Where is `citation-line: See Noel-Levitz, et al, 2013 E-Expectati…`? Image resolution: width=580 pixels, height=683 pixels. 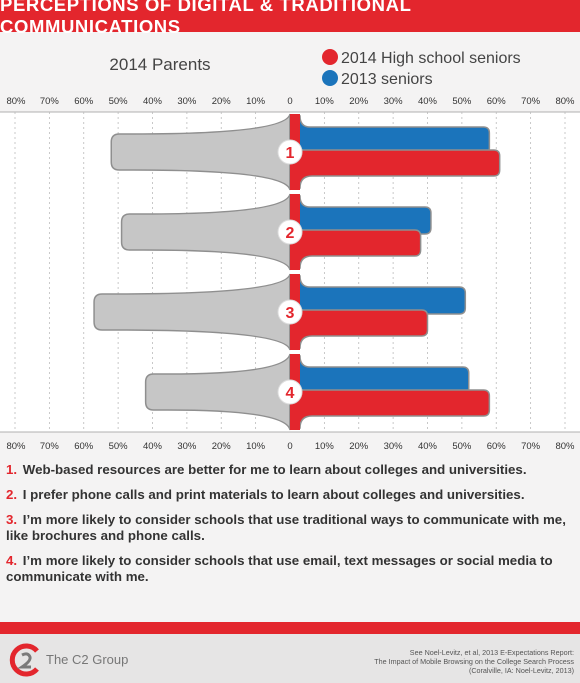
citation-line: See Noel-Levitz, et al, 2013 E-Expectati… is located at coordinates (491, 652).